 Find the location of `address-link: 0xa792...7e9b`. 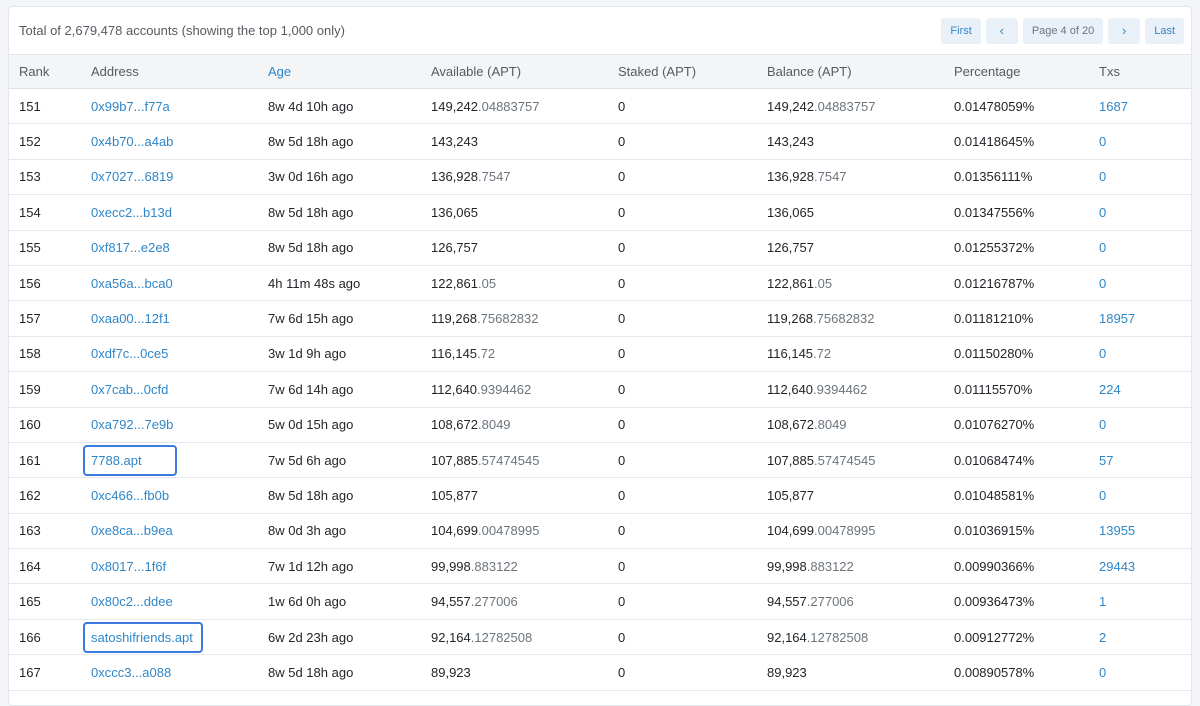

address-link: 0xa792...7e9b is located at coordinates (132, 425).